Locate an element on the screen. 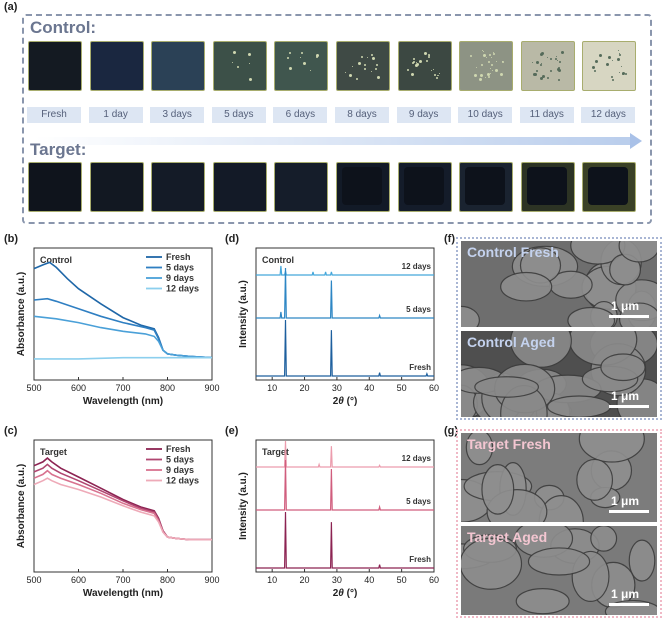 The height and width of the screenshot is (622, 667). panel-label-d: (d) is located at coordinates (232, 239).